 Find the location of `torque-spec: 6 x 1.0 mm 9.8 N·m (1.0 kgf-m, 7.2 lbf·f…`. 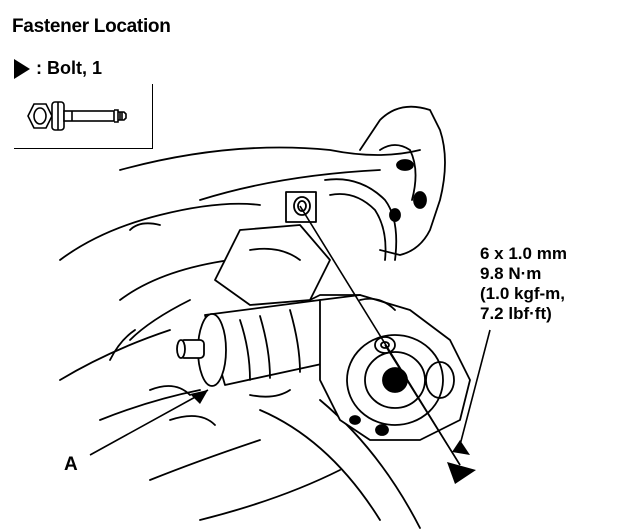

torque-spec: 6 x 1.0 mm 9.8 N·m (1.0 kgf-m, 7.2 lbf·f… is located at coordinates (523, 284).